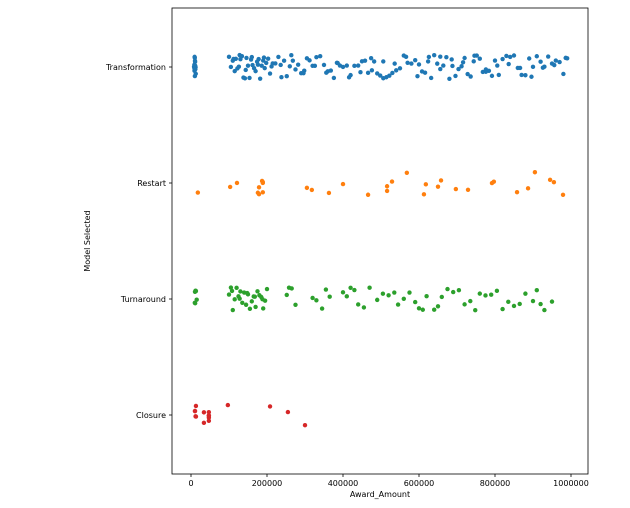 This screenshot has height=508, width=630. Describe the element at coordinates (267, 483) in the screenshot. I see `x-tick-label: 200000` at that location.